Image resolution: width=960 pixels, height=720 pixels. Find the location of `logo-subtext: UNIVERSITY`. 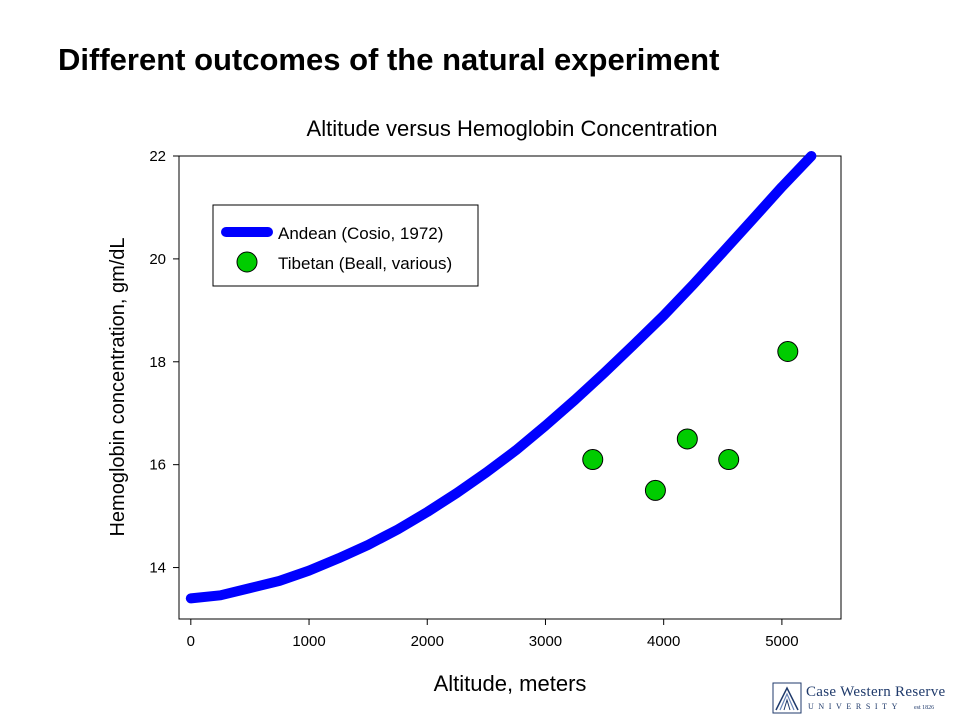

logo-subtext: UNIVERSITY is located at coordinates (855, 706).